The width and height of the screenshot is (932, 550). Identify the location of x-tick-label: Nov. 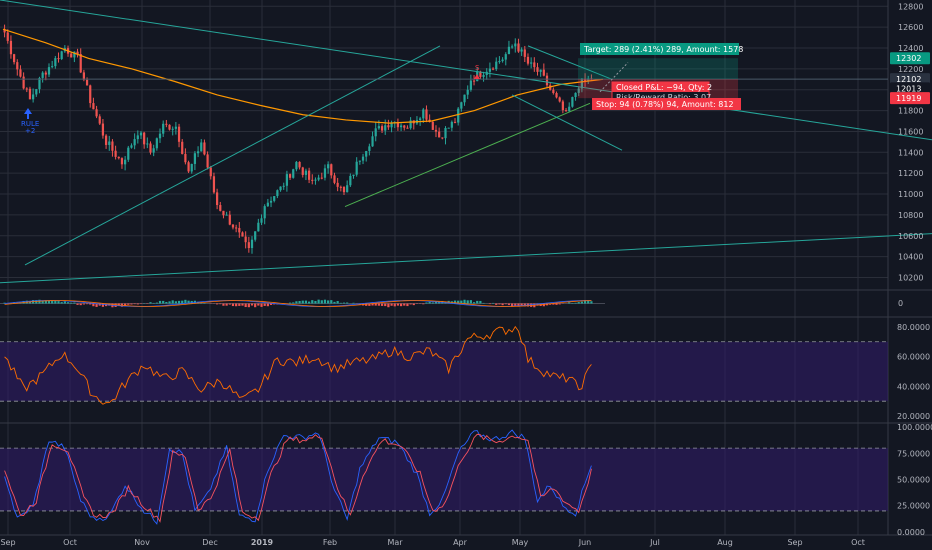
(142, 542).